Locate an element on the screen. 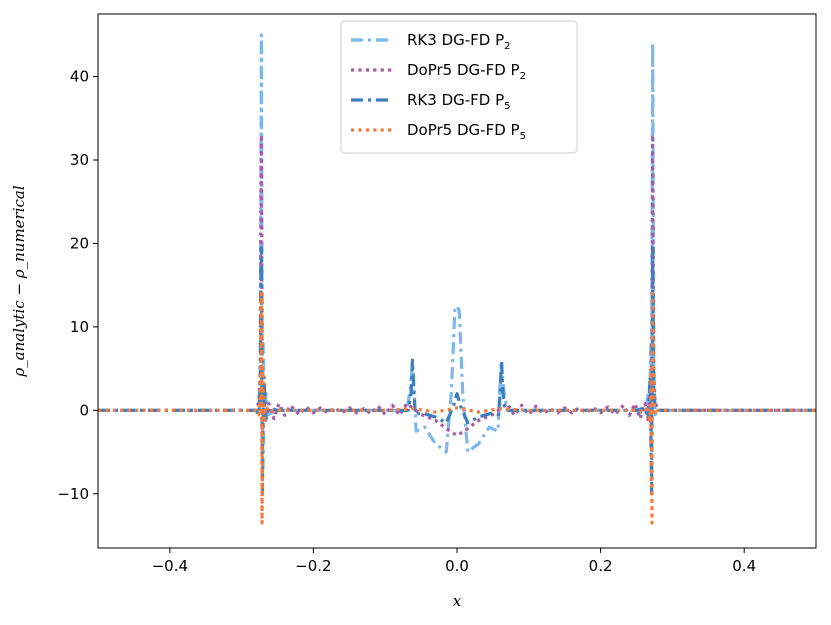 The height and width of the screenshot is (625, 831). y-tick-label: 40 is located at coordinates (79, 77).